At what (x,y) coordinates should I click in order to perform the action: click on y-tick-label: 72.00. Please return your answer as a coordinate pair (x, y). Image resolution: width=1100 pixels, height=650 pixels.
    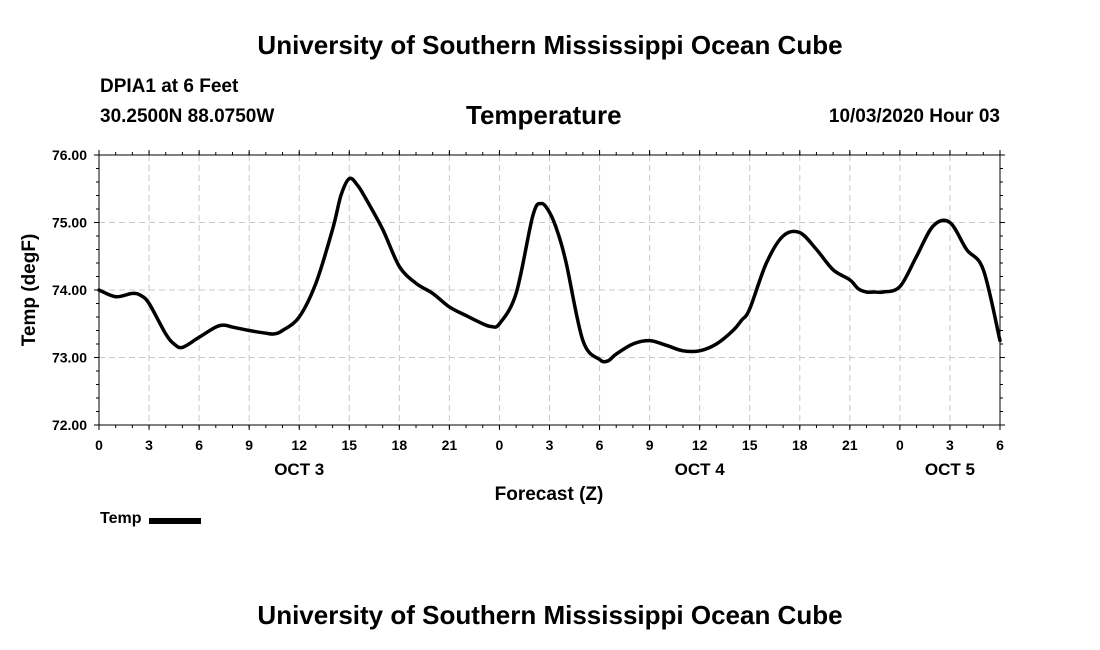
    Looking at the image, I should click on (69, 425).